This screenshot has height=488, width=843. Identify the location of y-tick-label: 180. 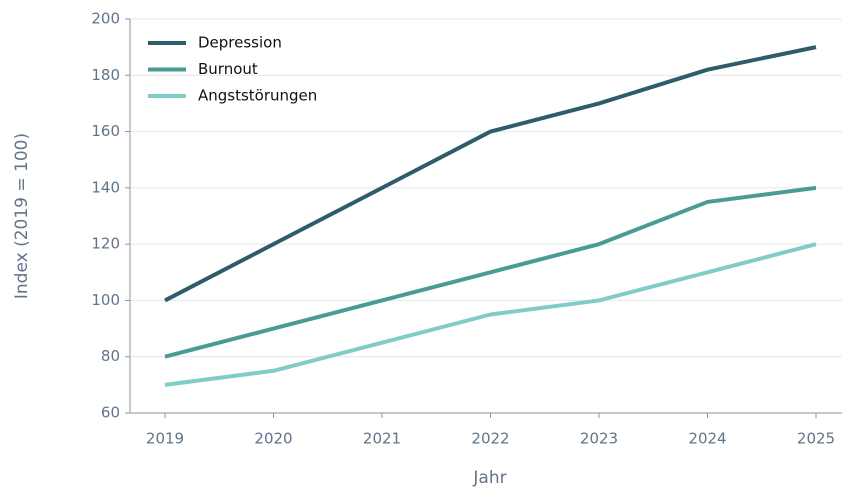
(105, 75).